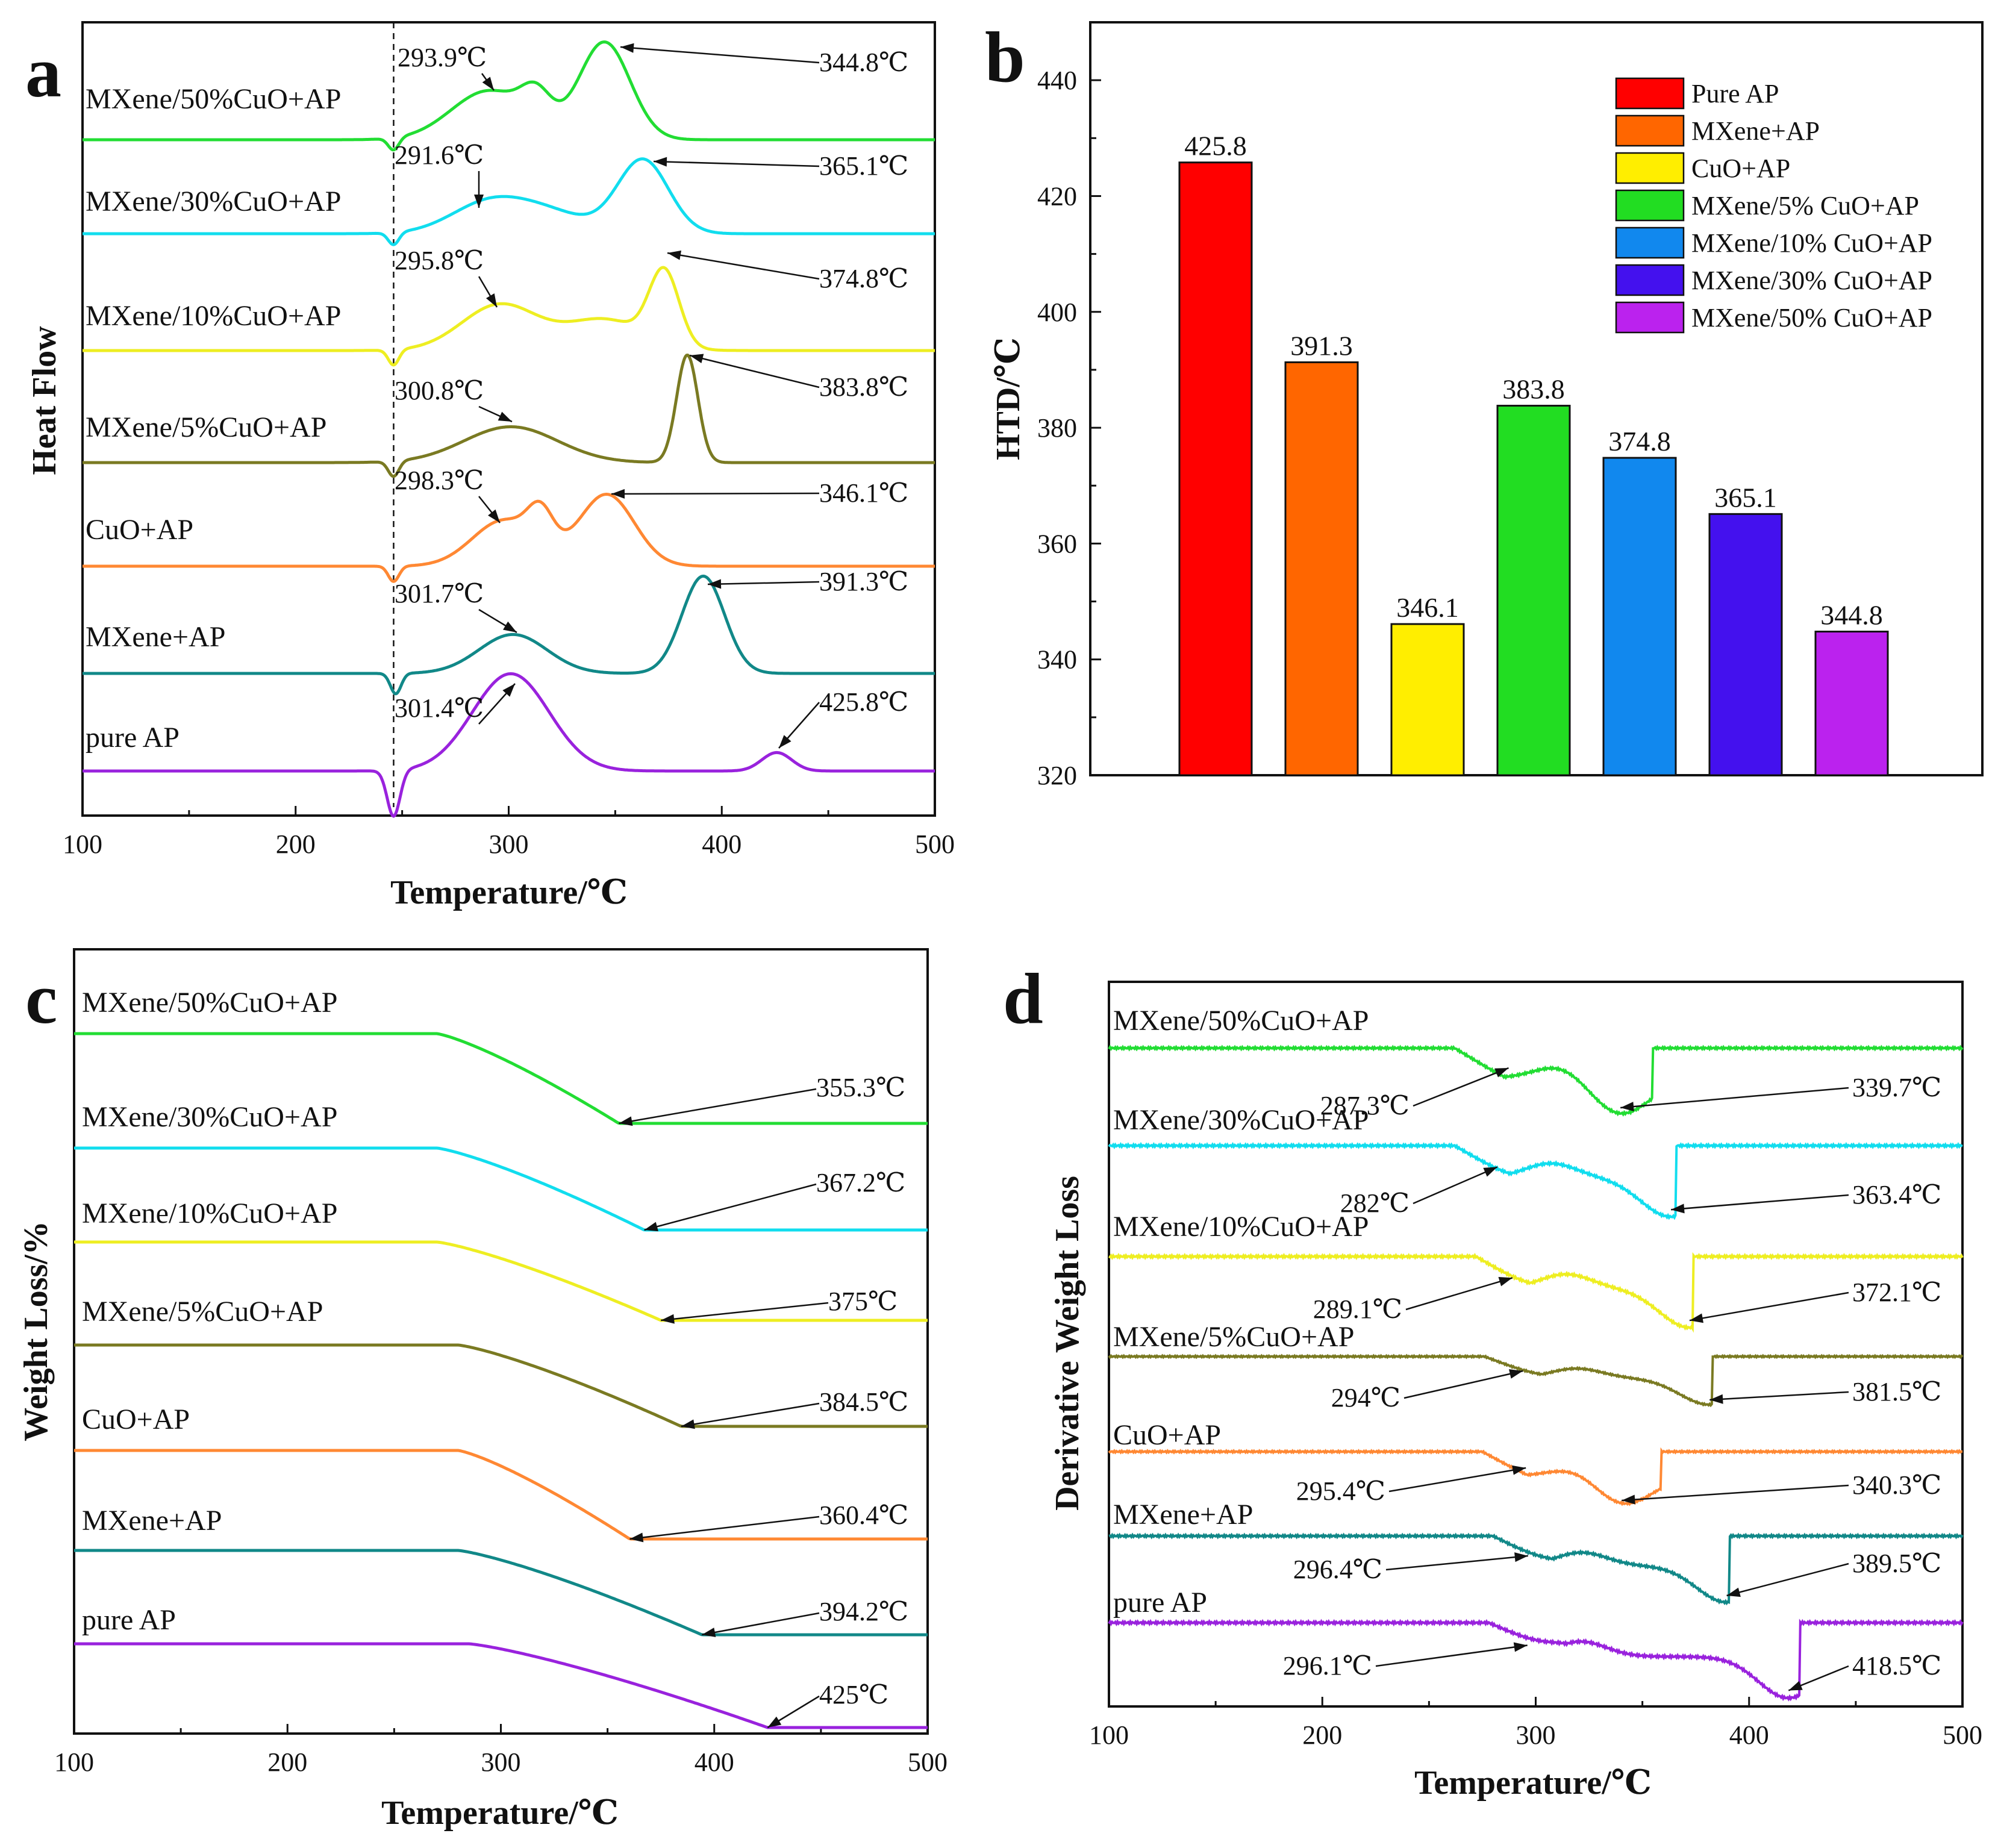  I want to click on peak-annotation: 301.7℃, so click(439, 593).